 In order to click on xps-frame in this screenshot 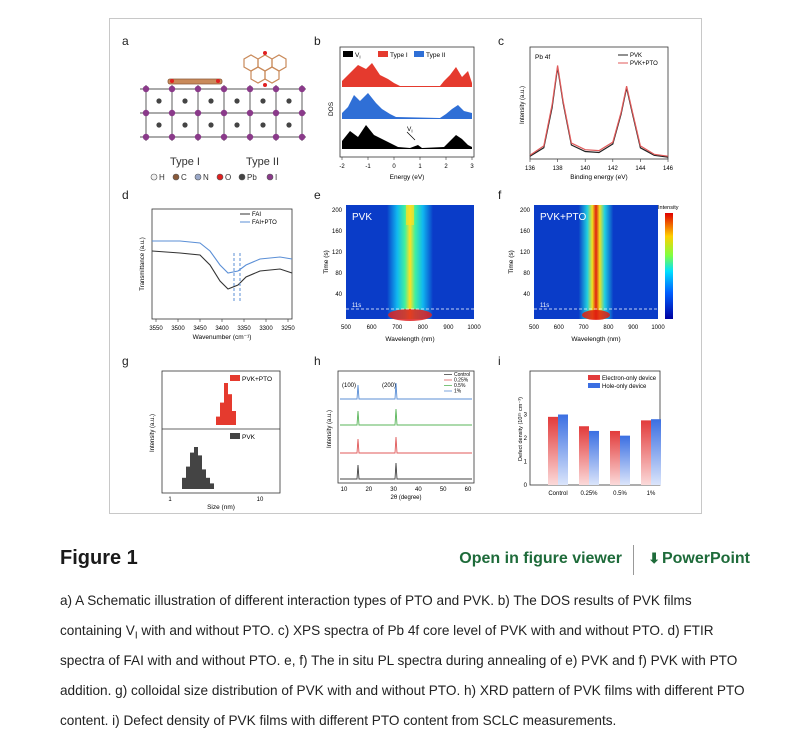, I will do `click(599, 103)`.